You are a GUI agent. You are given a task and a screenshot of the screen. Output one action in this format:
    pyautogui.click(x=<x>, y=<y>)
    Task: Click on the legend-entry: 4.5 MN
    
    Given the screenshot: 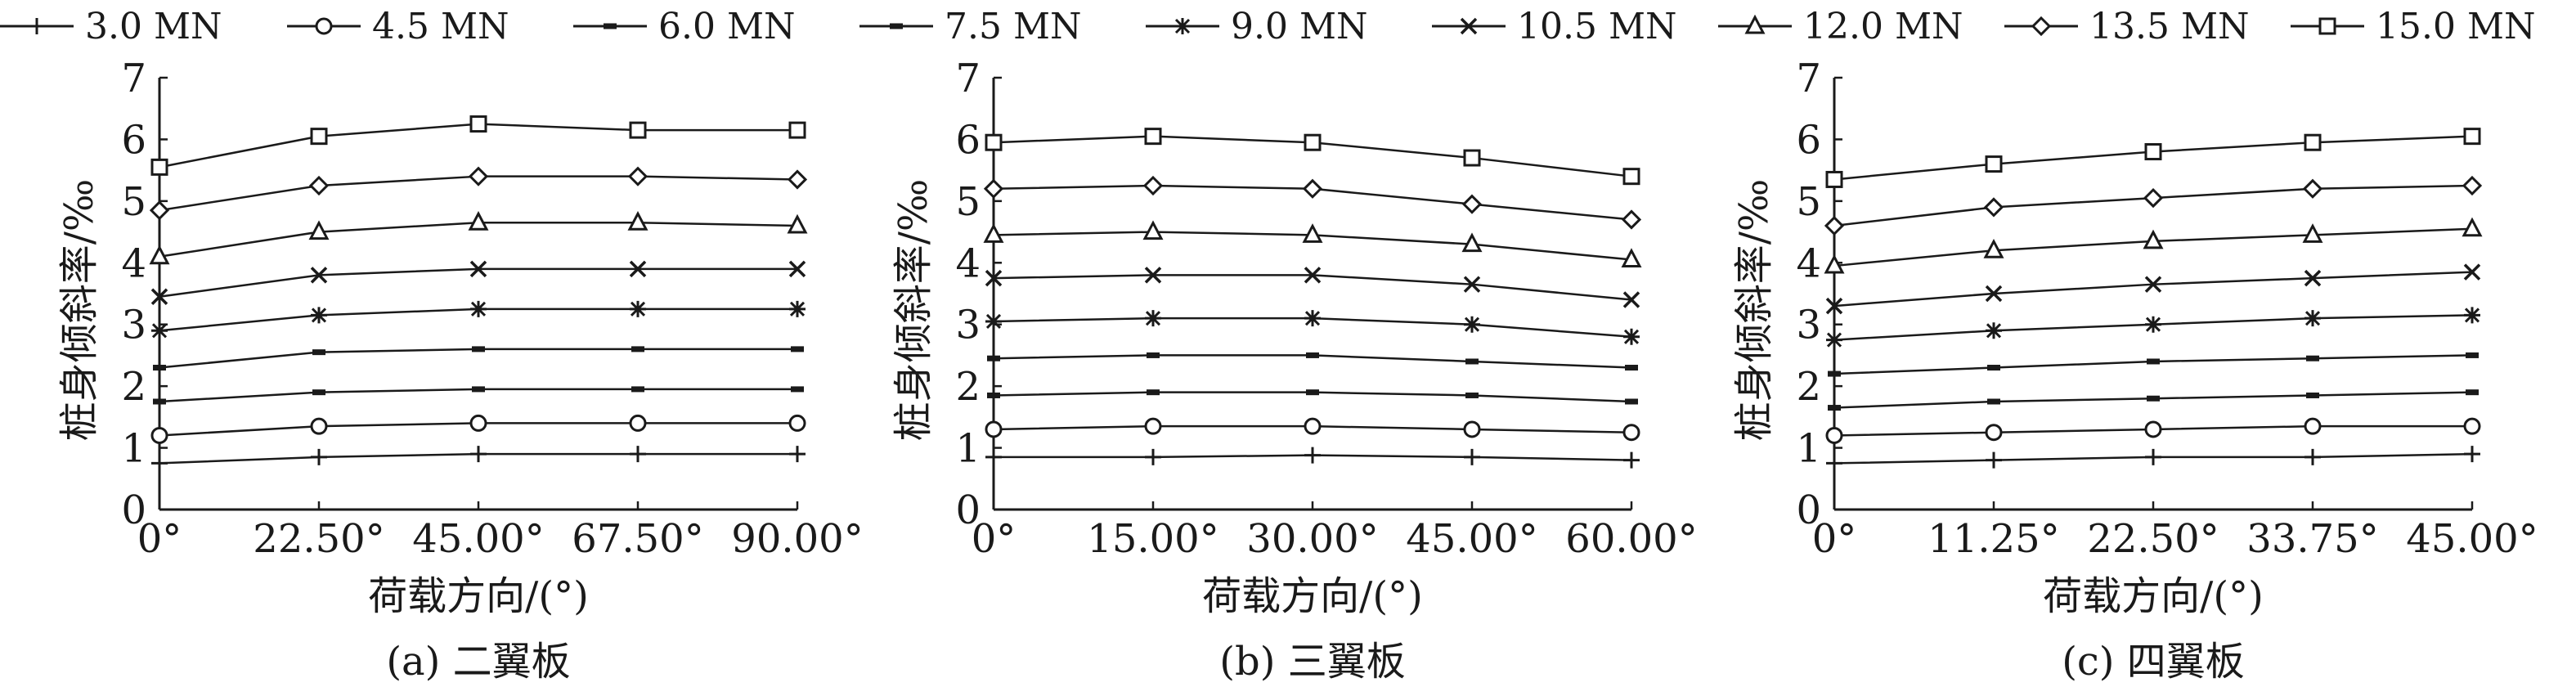 What is the action you would take?
    pyautogui.click(x=398, y=26)
    